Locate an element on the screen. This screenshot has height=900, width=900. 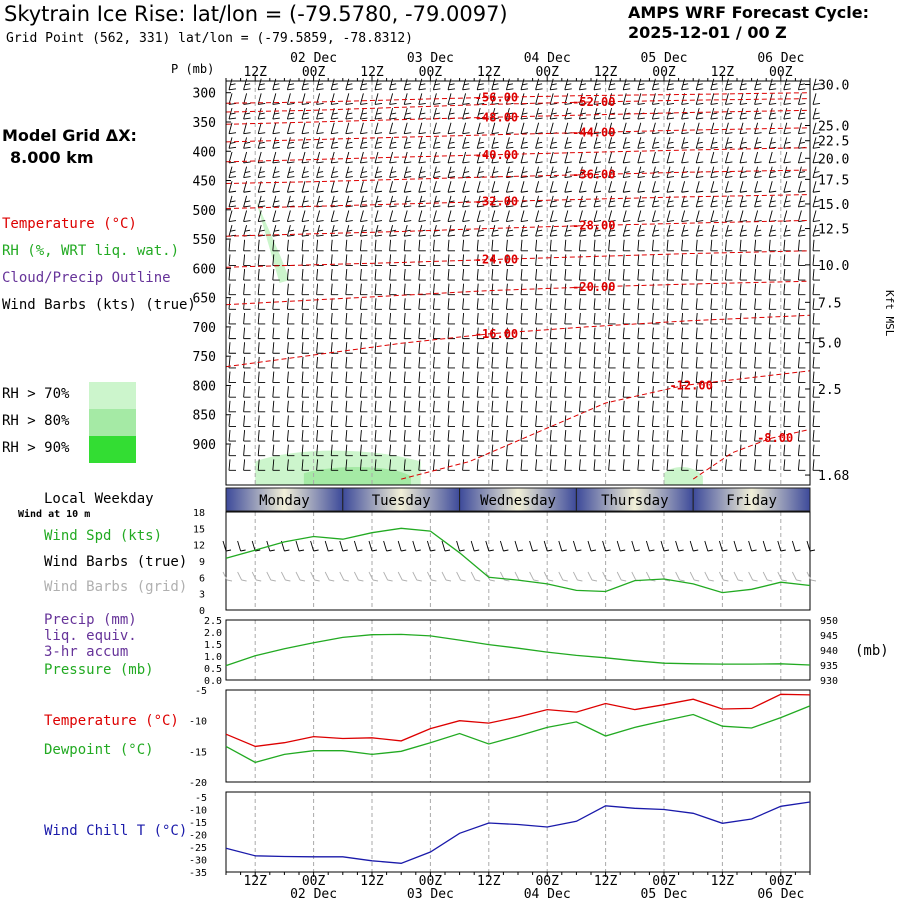
temperature-line is located at coordinates (518, 720).